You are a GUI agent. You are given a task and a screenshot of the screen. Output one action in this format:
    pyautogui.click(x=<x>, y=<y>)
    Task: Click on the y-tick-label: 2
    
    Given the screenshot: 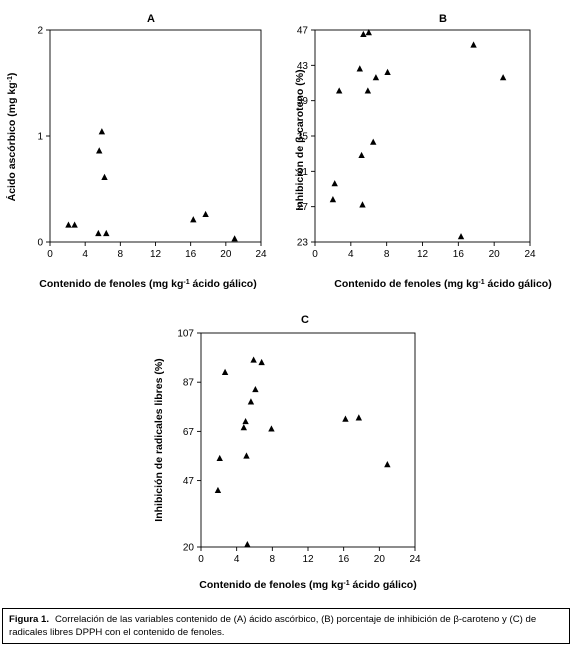 What is the action you would take?
    pyautogui.click(x=40, y=31)
    